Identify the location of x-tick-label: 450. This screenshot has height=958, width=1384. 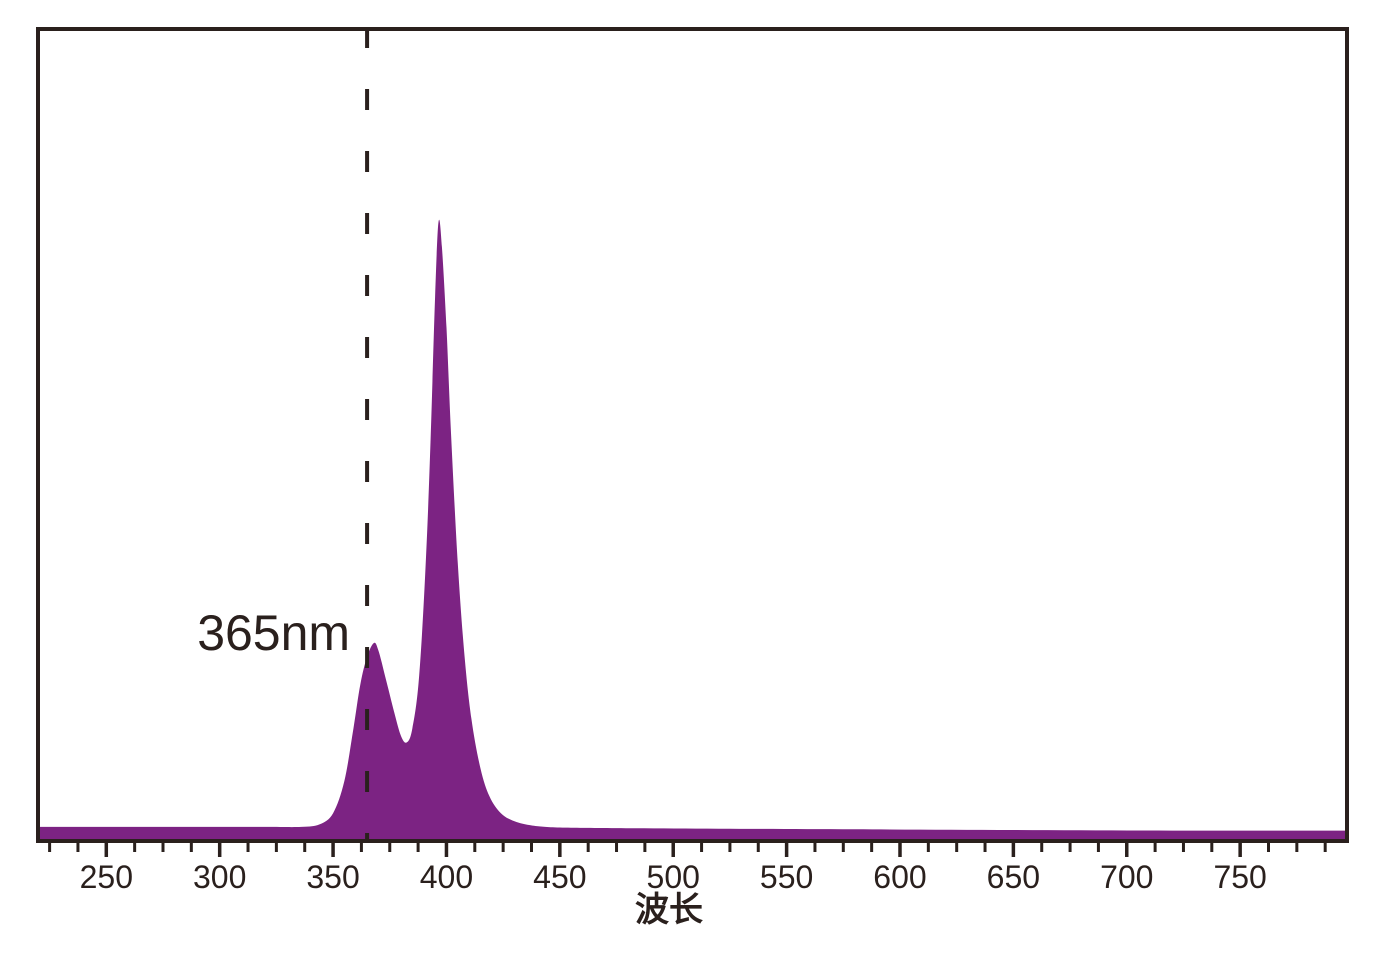
(559, 877).